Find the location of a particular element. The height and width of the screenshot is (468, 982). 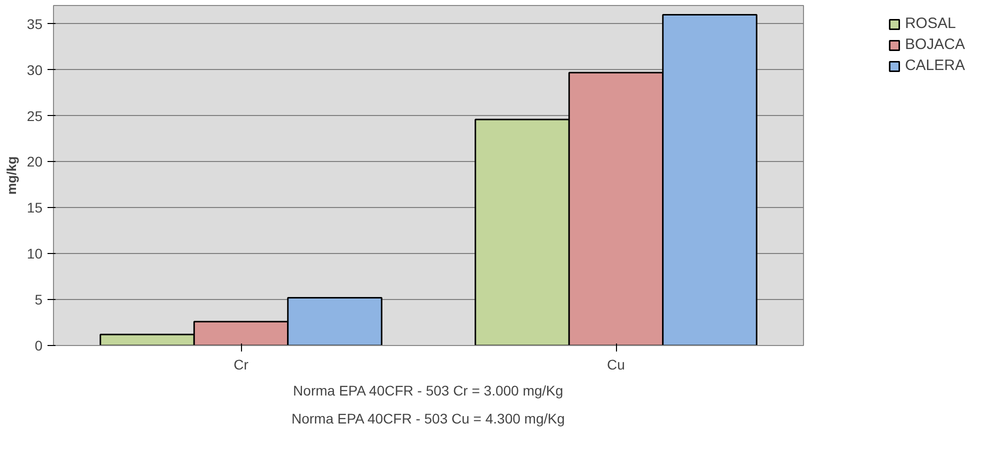

x-tick-label: Cu is located at coordinates (616, 364).